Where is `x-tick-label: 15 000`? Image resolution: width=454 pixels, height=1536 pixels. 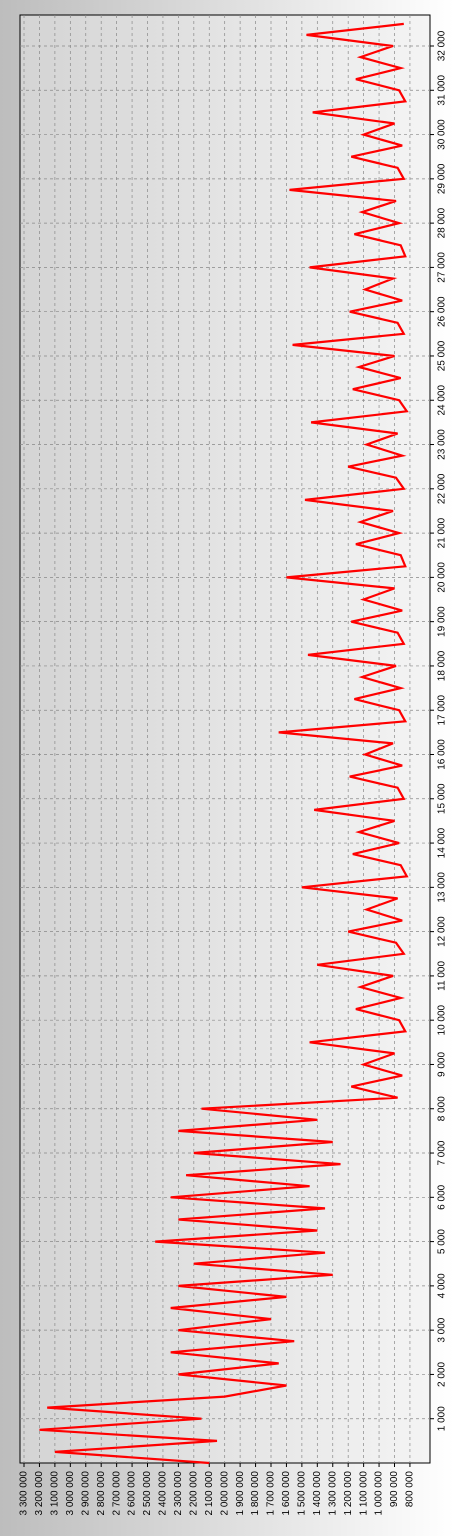
x-tick-label: 15 000 is located at coordinates (442, 798).